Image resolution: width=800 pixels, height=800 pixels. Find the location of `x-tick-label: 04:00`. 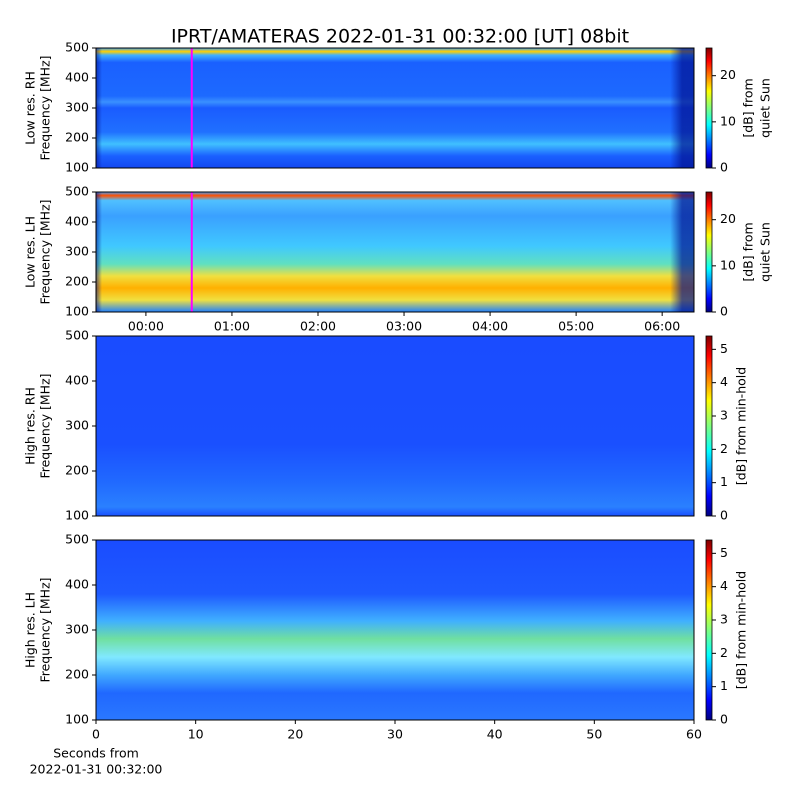

x-tick-label: 04:00 is located at coordinates (490, 326).